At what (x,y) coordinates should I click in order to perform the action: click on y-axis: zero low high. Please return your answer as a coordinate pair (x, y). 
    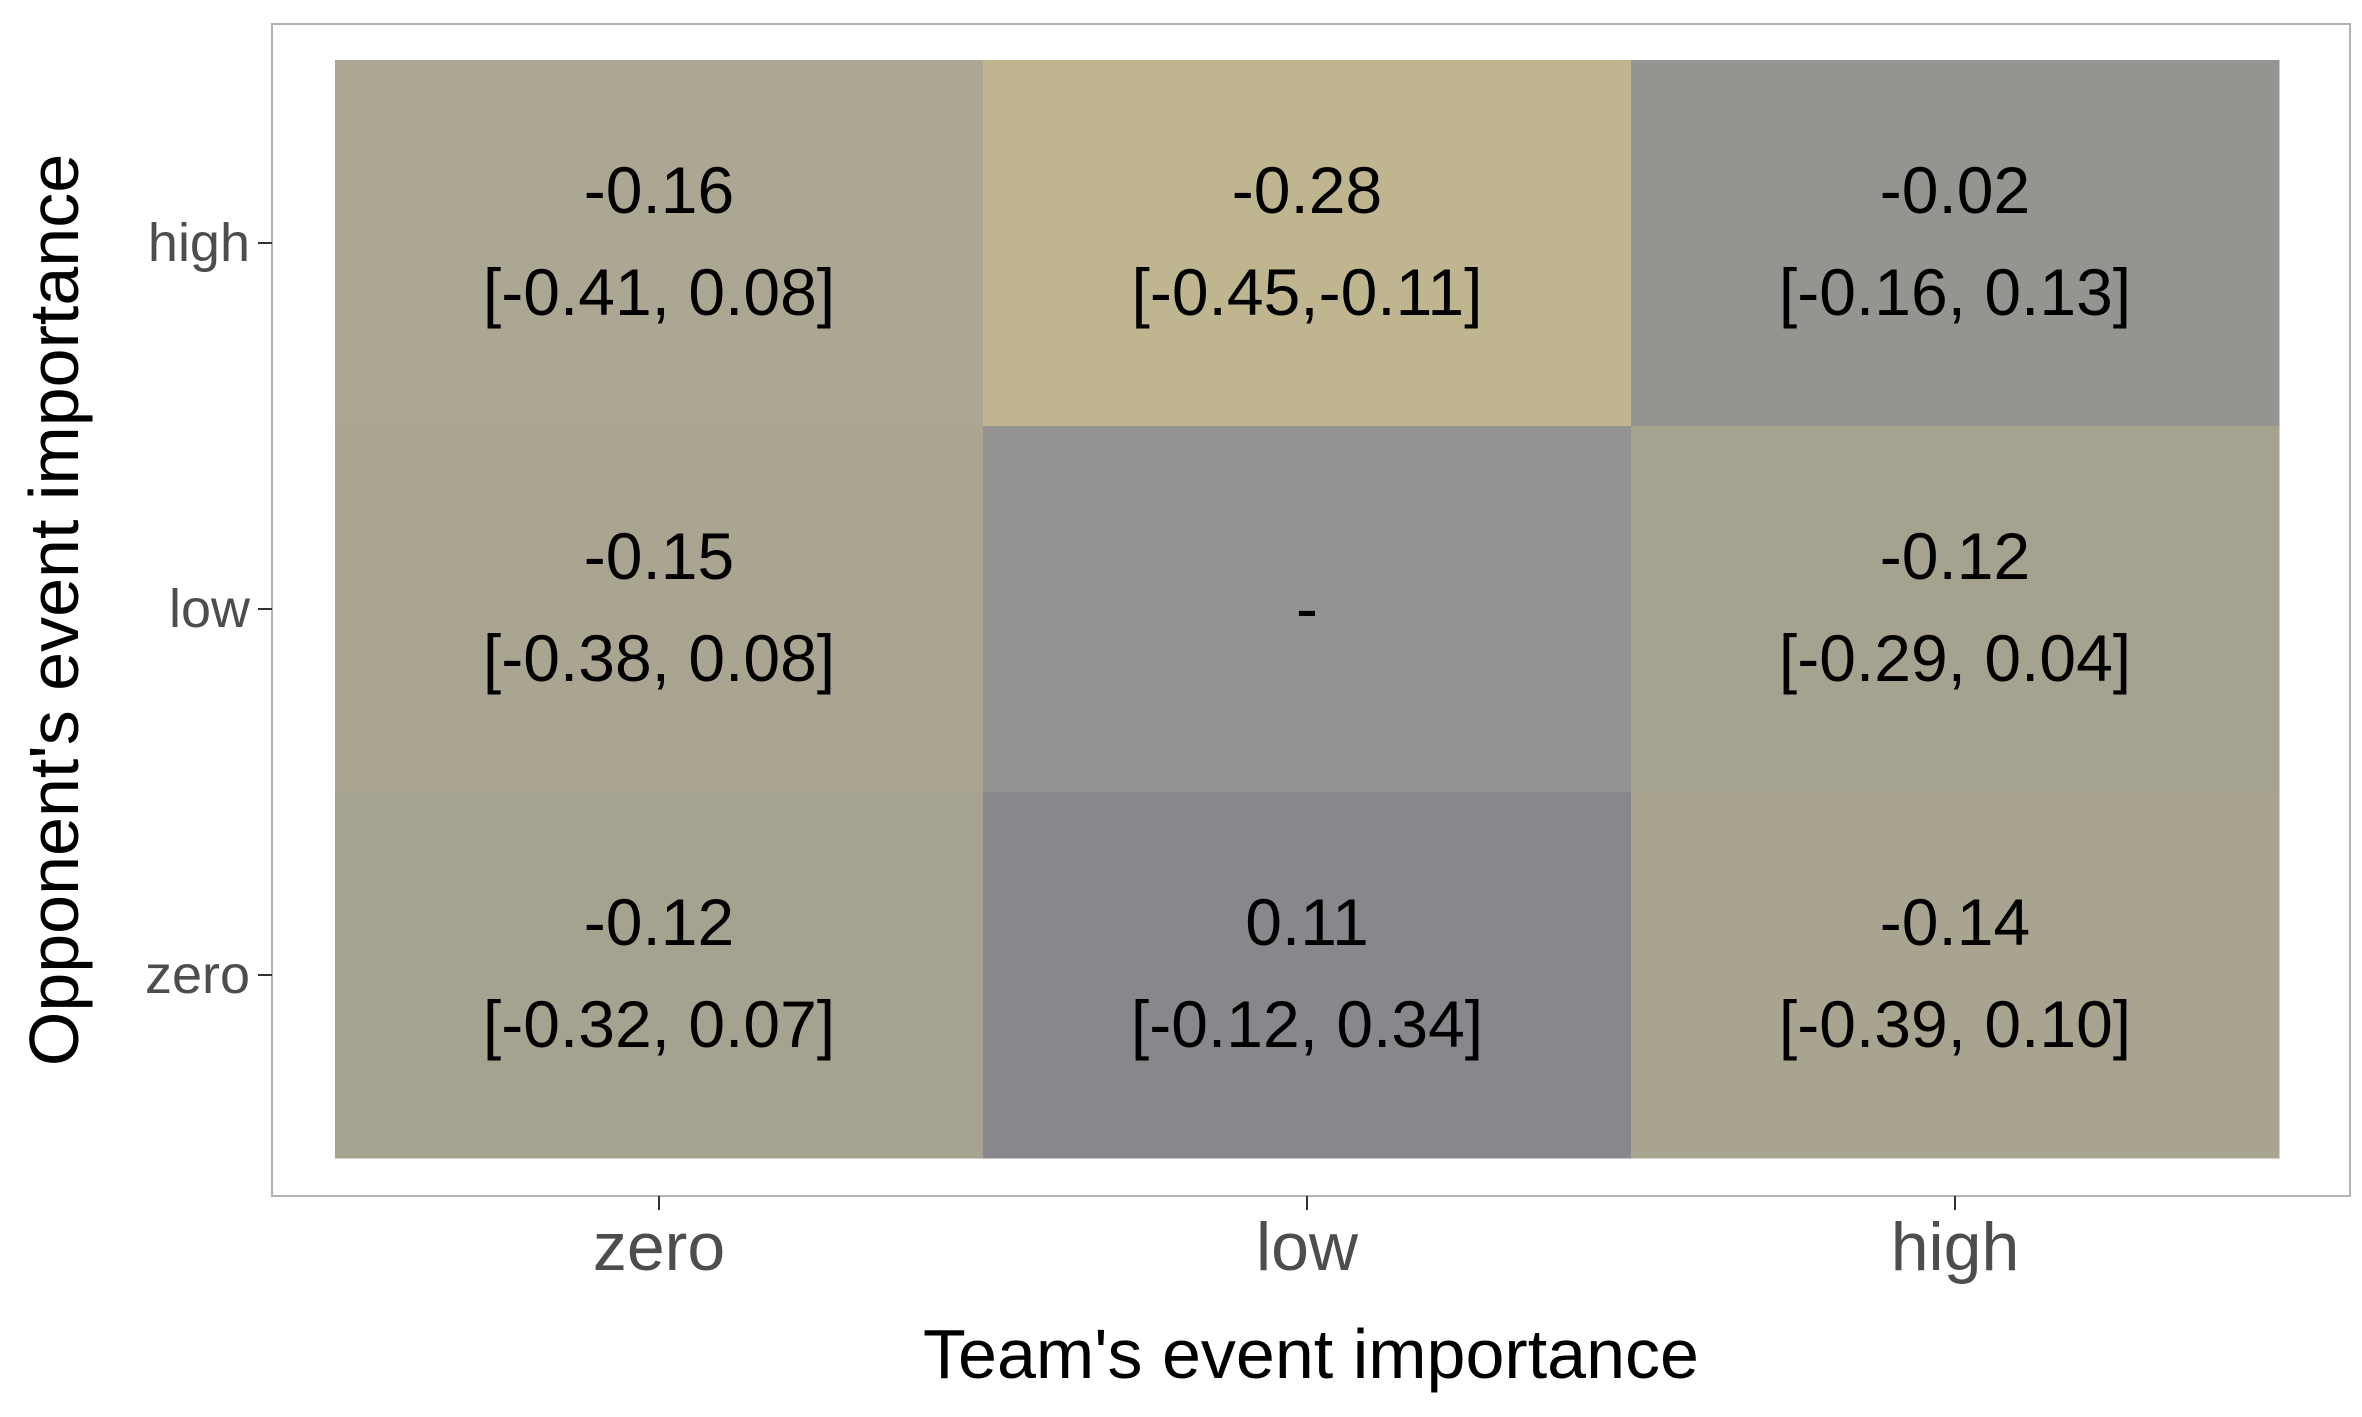
    Looking at the image, I should click on (208, 609).